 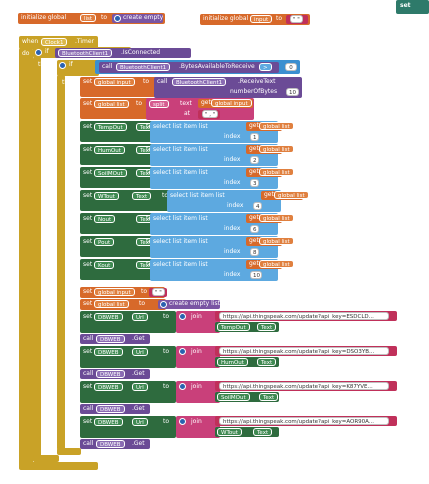 I want to click on get-component-text-block: SoilMOut Text, so click(x=247, y=397).